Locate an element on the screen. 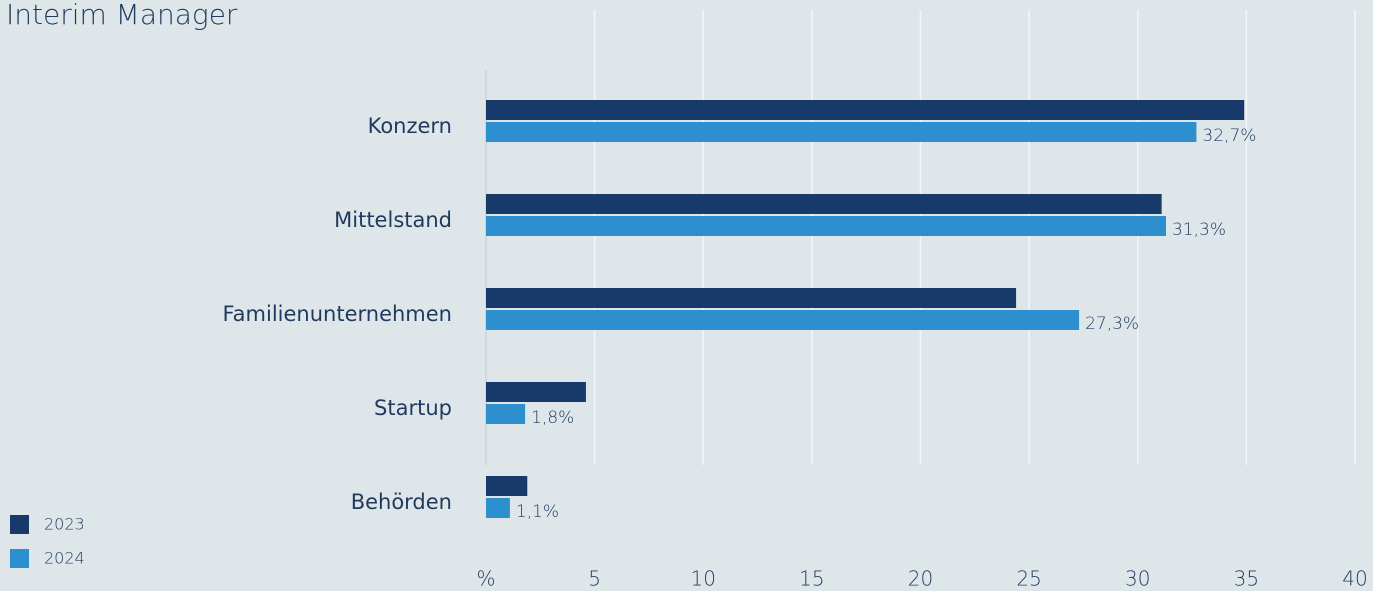  value-label: 1,1% is located at coordinates (537, 512).